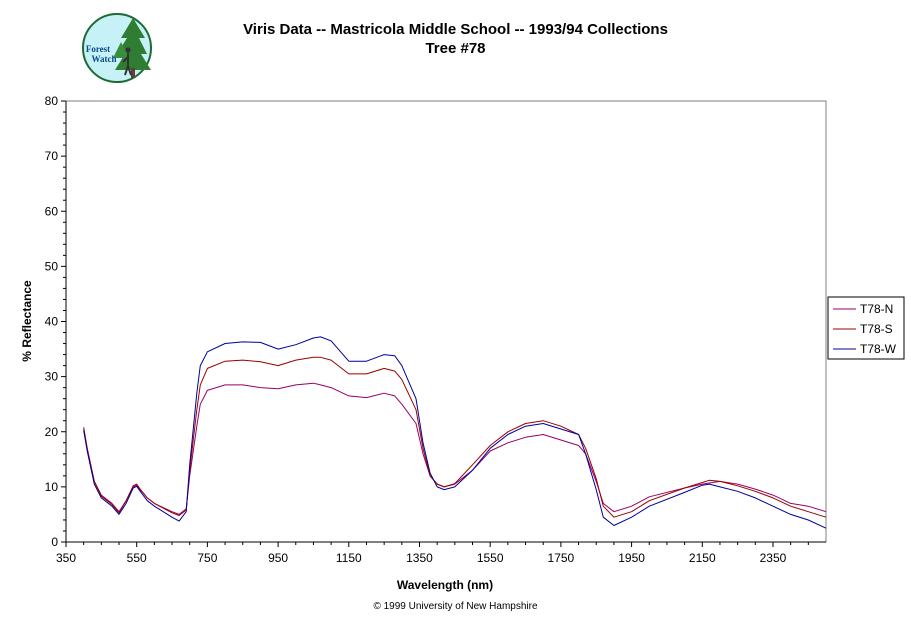 The height and width of the screenshot is (623, 911). I want to click on x-tick-label: 950, so click(278, 558).